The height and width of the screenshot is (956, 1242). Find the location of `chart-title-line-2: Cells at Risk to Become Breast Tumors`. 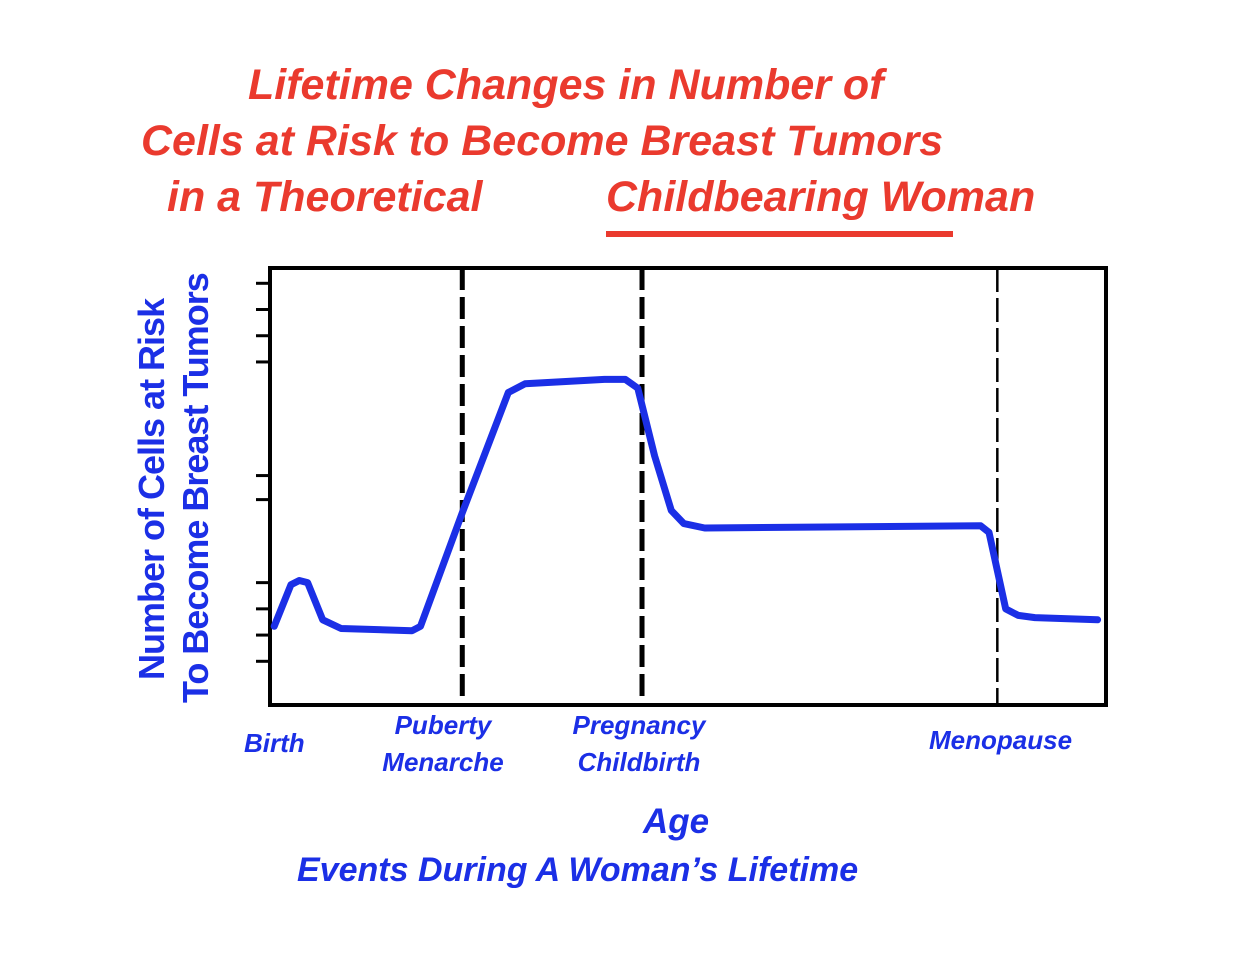

chart-title-line-2: Cells at Risk to Become Breast Tumors is located at coordinates (542, 141).